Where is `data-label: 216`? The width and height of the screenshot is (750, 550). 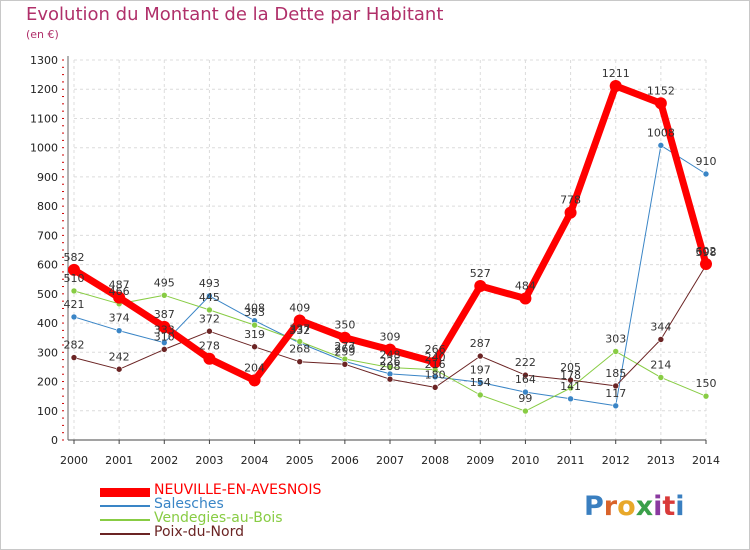 data-label: 216 is located at coordinates (435, 364).